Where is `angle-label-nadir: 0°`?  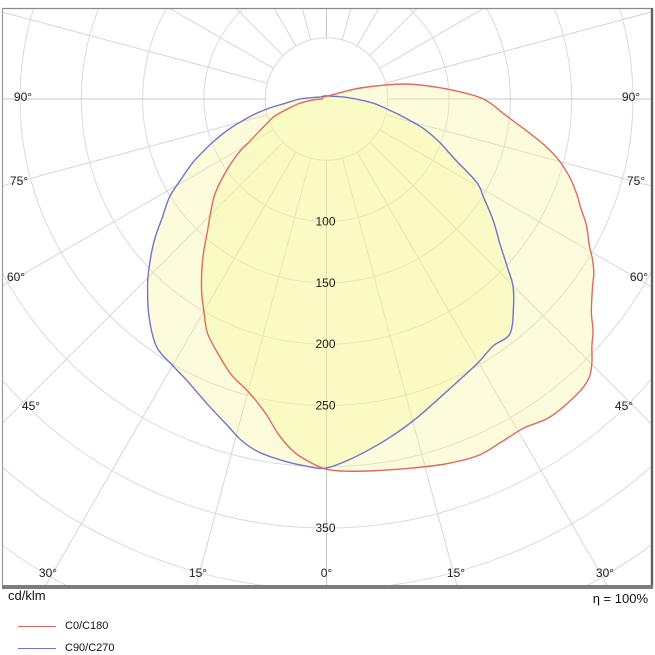 angle-label-nadir: 0° is located at coordinates (327, 573).